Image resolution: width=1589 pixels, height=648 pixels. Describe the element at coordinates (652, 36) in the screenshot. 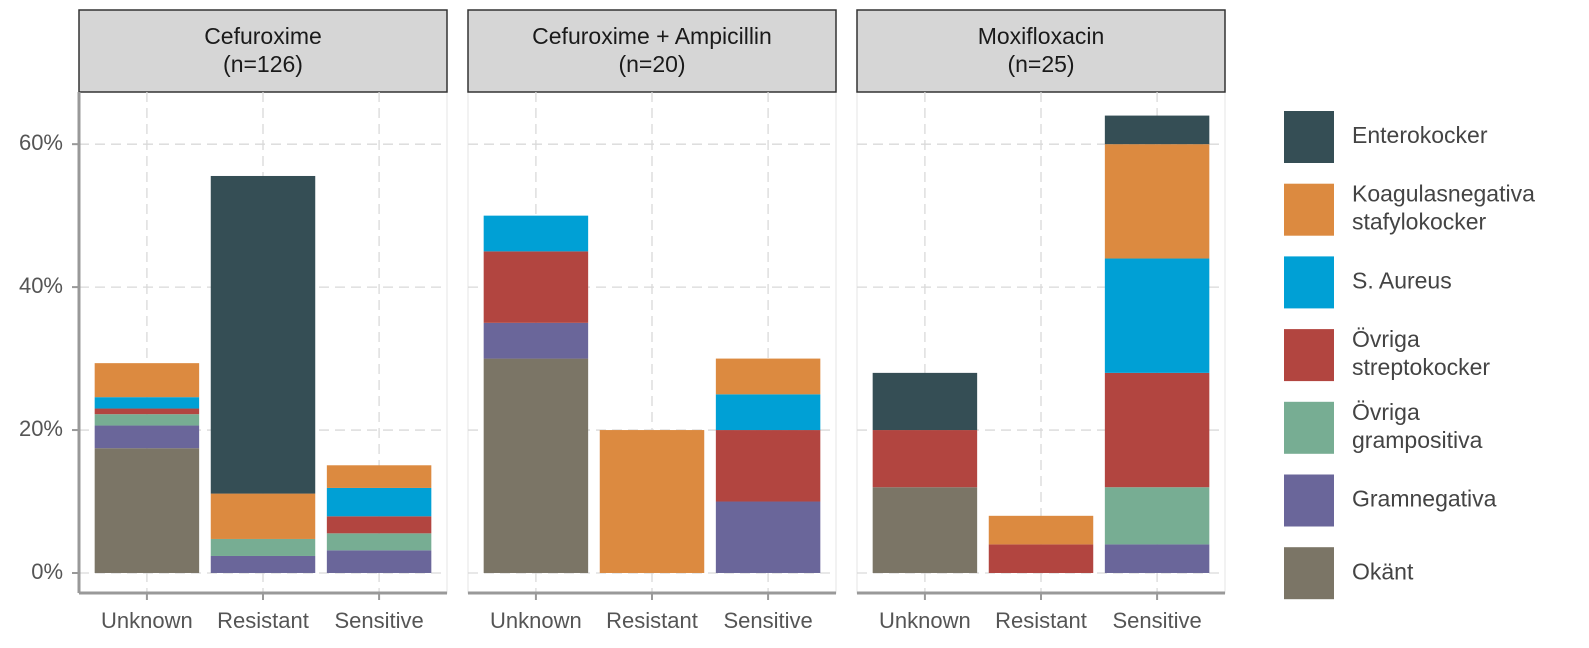

I see `strip-title: Cefuroxime + Ampicillin` at that location.